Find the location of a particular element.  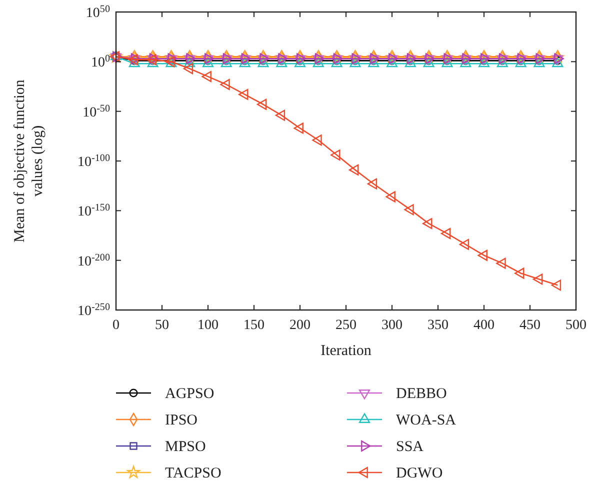

x-tick-label: 50 is located at coordinates (162, 325).